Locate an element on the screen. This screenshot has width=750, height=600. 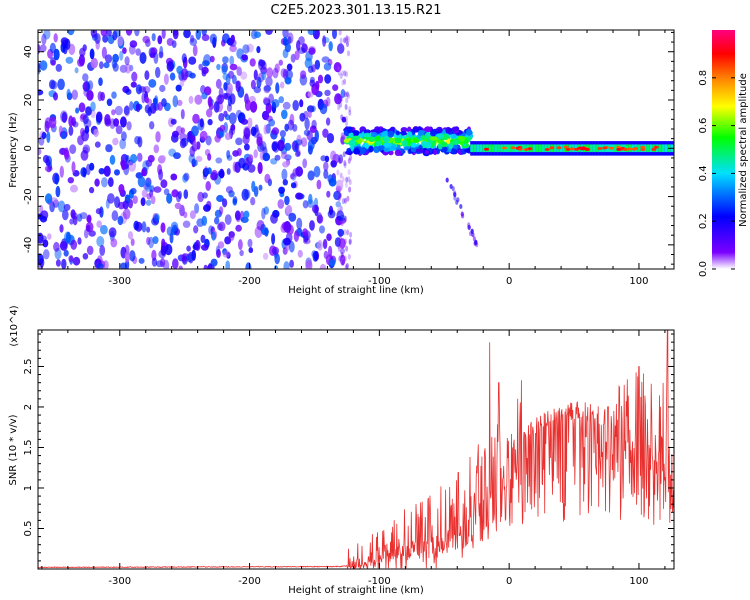
y-tick-label: 1.5 is located at coordinates (28, 448).